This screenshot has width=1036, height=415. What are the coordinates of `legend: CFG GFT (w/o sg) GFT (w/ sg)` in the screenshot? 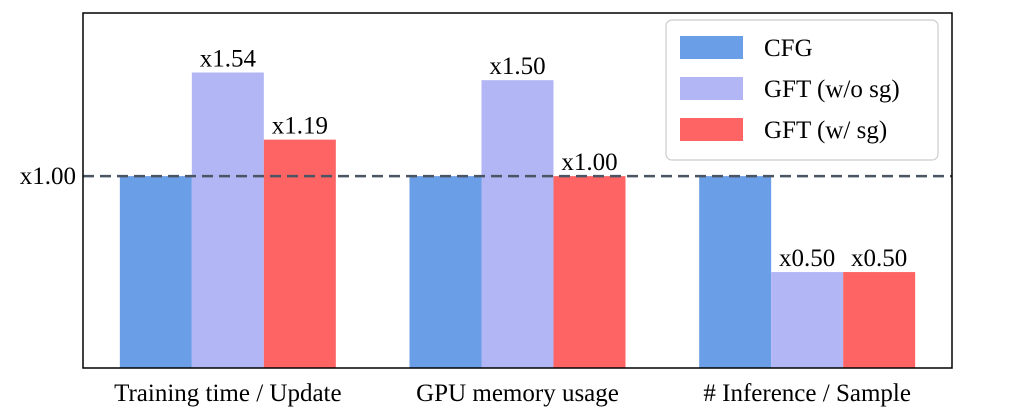 It's located at (802, 90).